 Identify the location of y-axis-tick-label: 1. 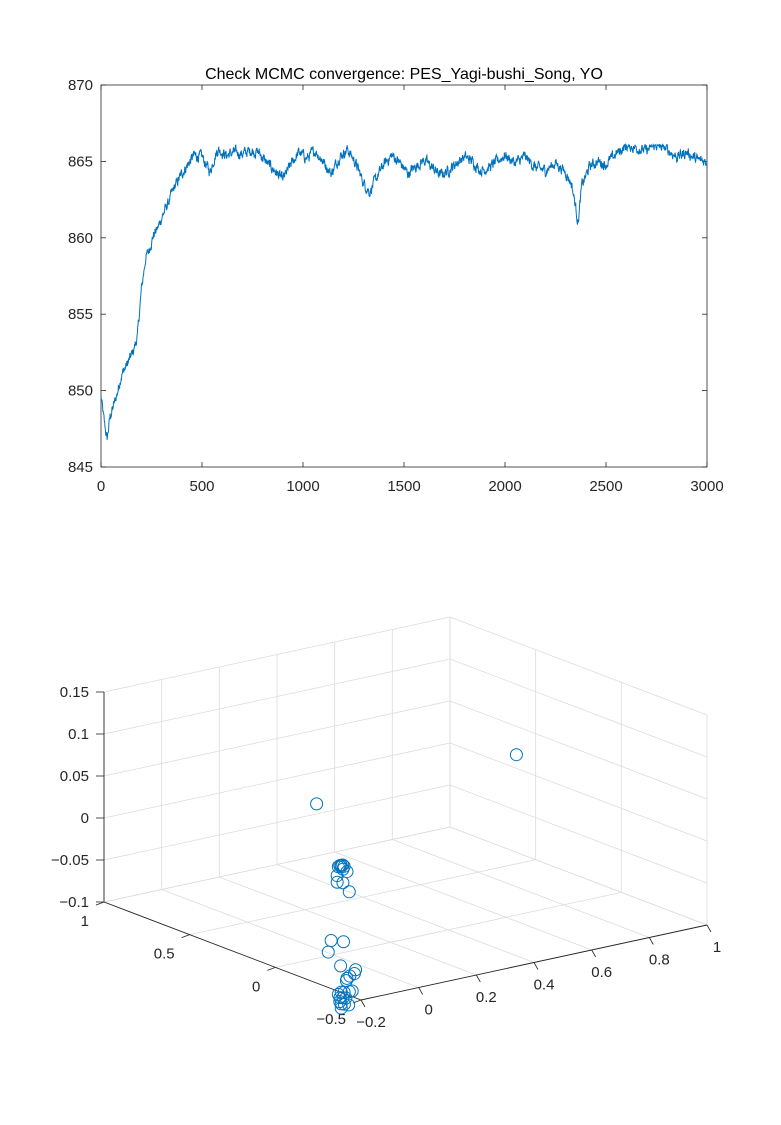
(85, 921).